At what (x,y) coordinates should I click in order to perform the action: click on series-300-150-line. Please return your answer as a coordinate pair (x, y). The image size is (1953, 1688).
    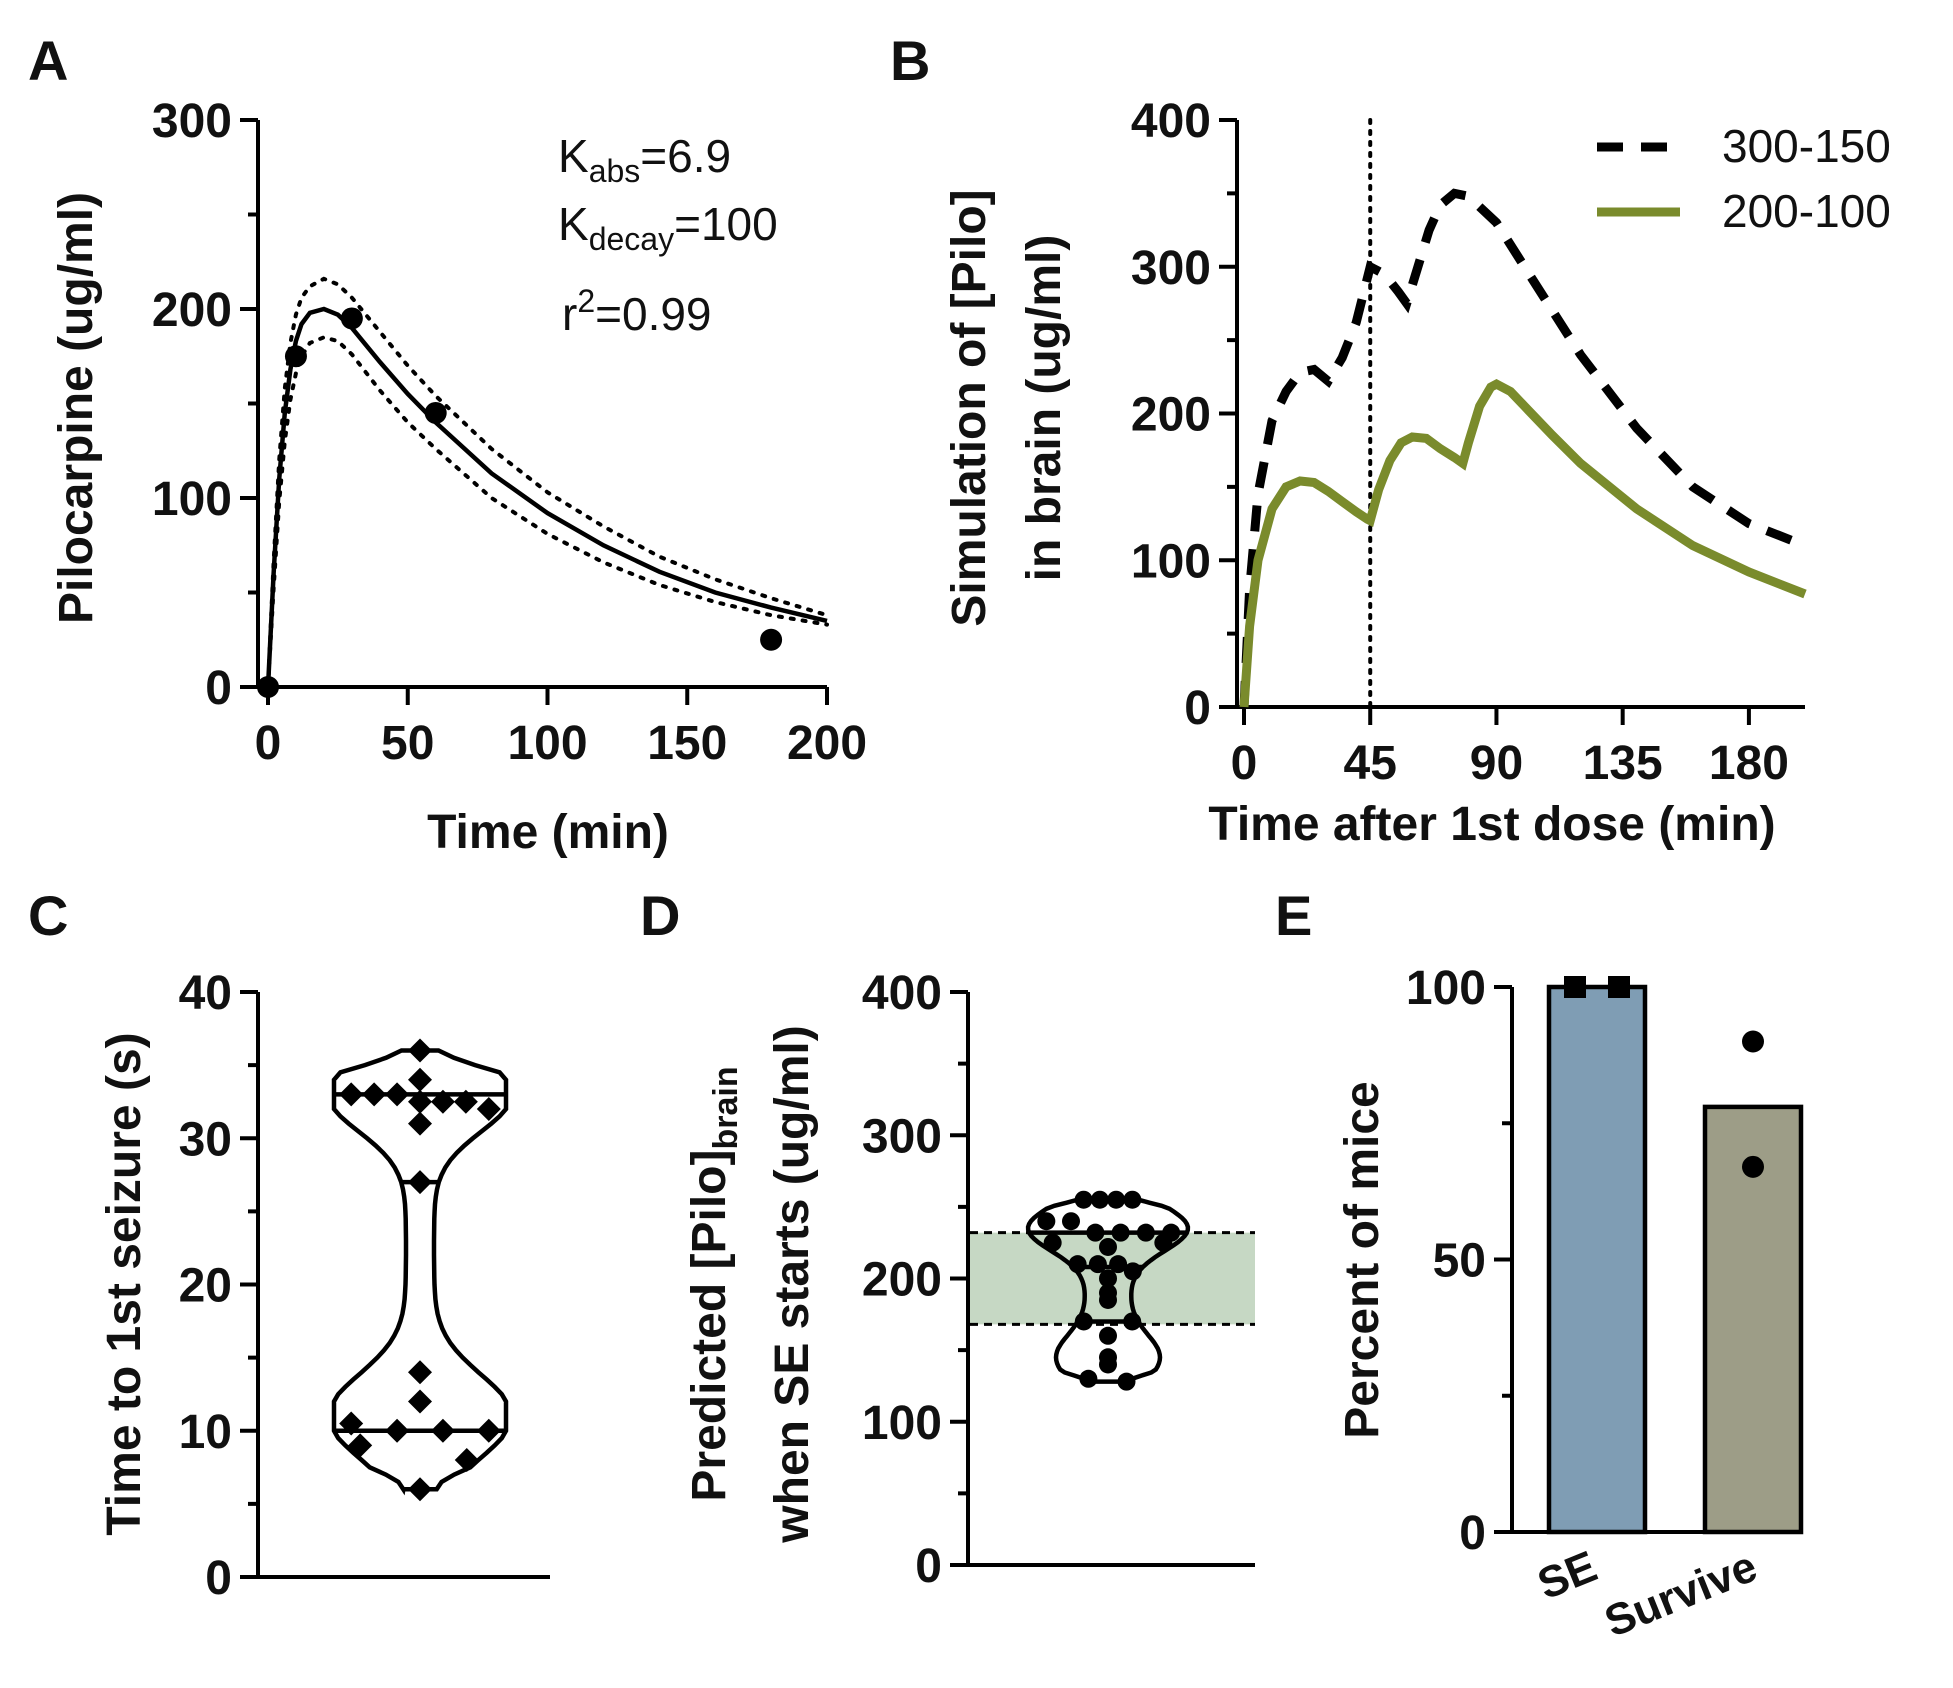
    Looking at the image, I should click on (1523, 448).